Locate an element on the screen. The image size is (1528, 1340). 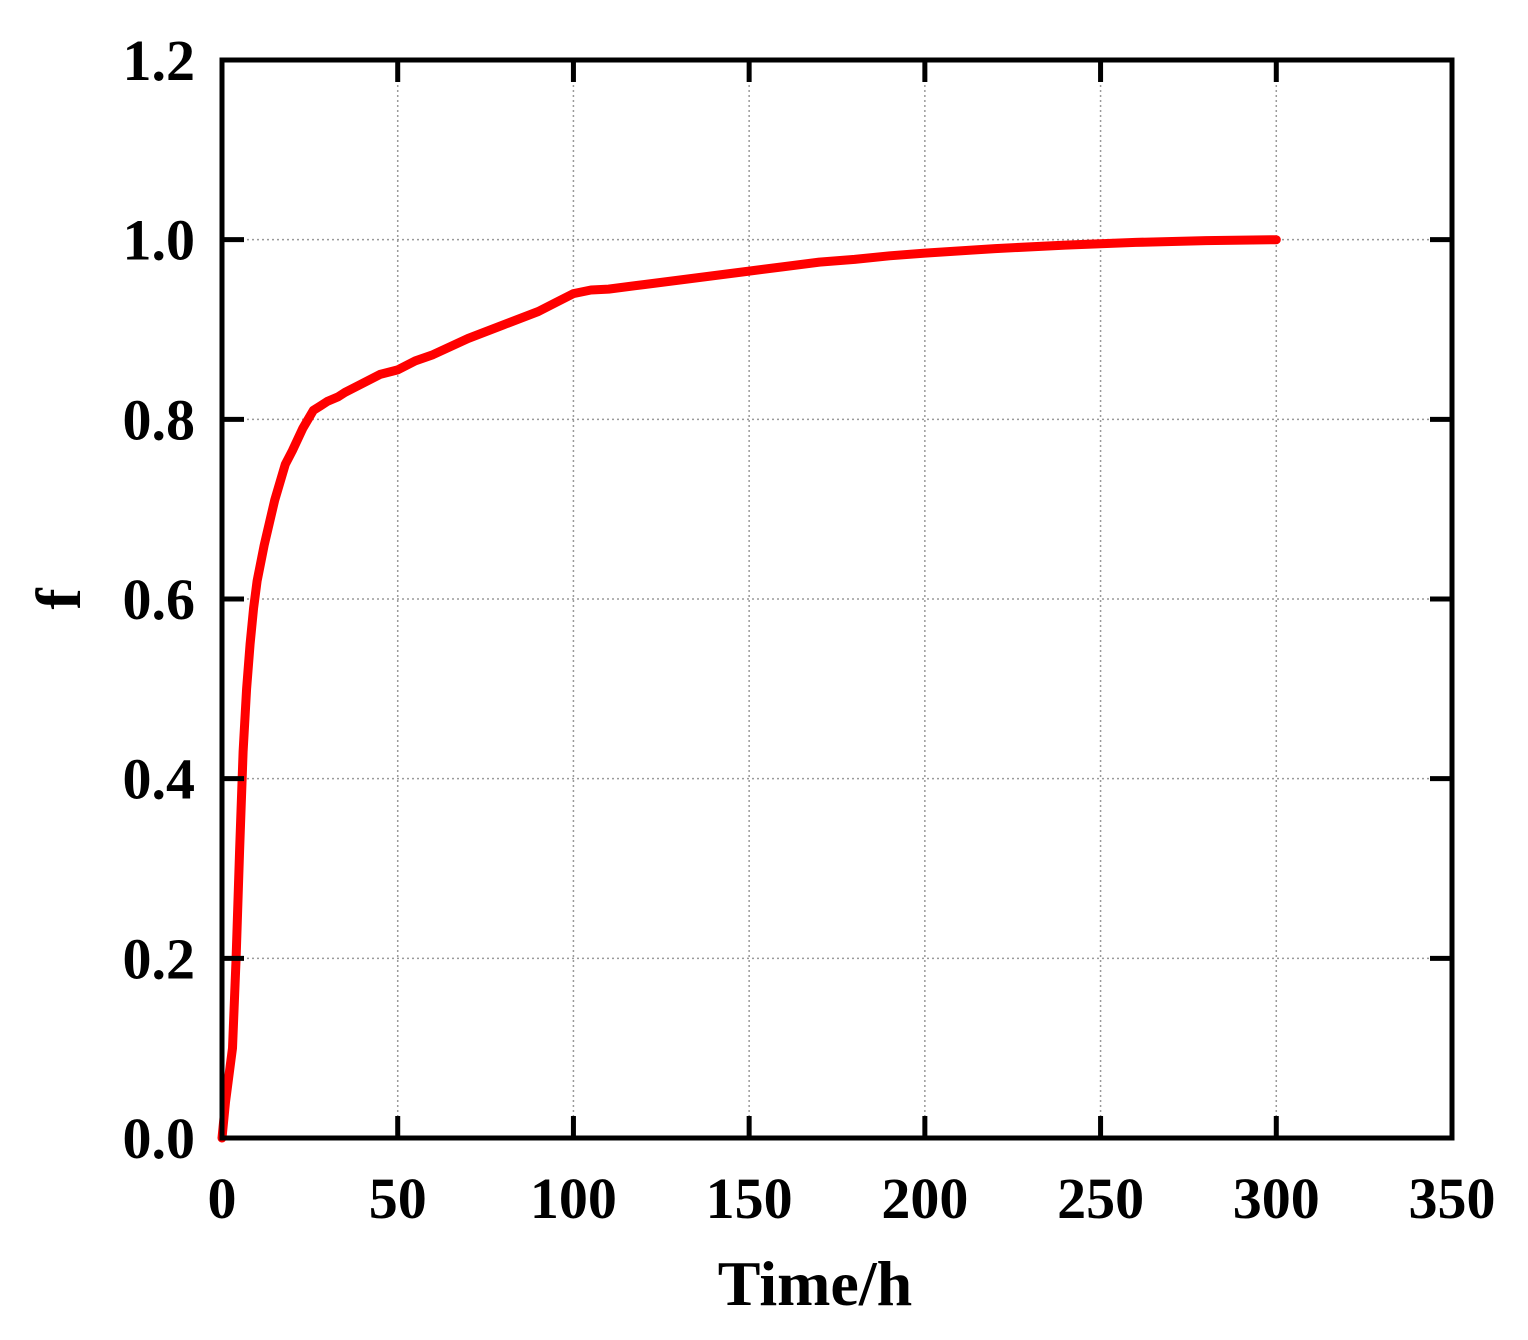
x-tick-label: 50 is located at coordinates (398, 1198).